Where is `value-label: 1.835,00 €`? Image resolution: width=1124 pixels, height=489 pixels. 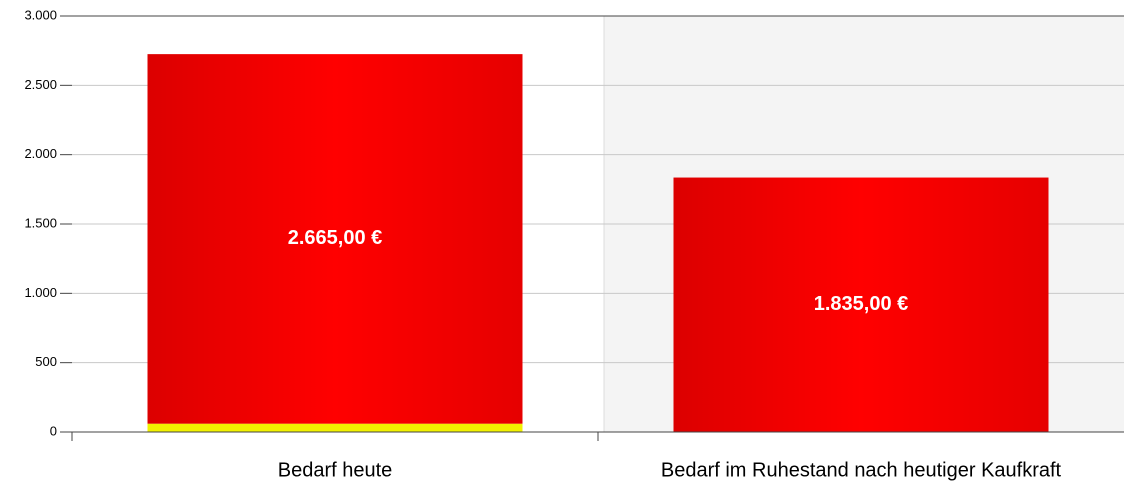 value-label: 1.835,00 € is located at coordinates (861, 304).